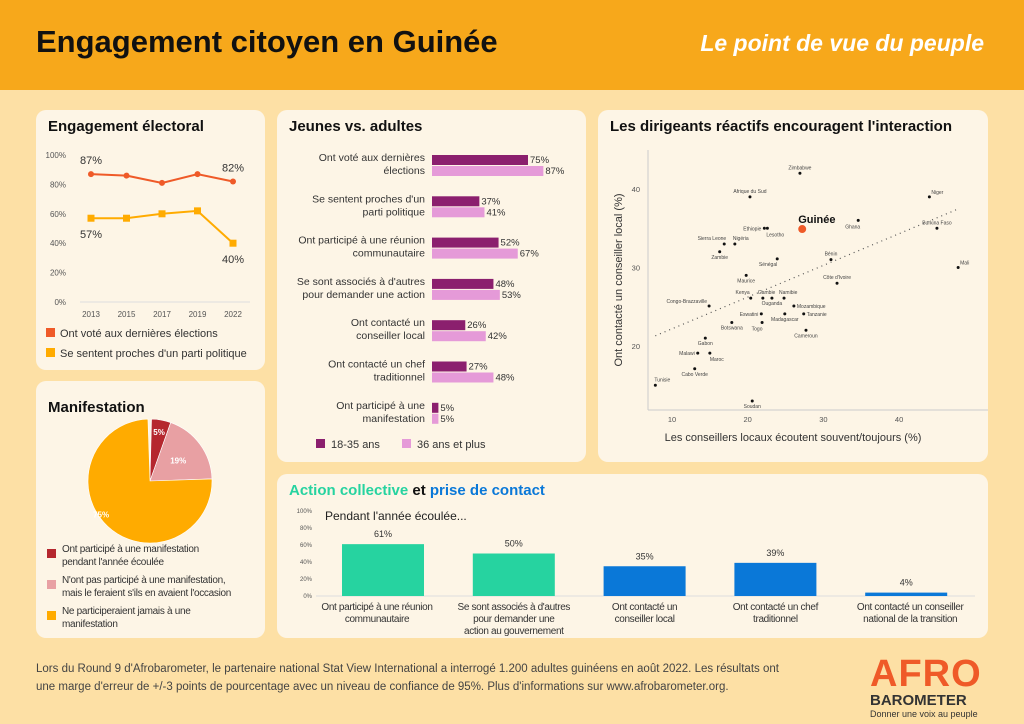 The height and width of the screenshot is (724, 1024). Describe the element at coordinates (911, 607) in the screenshot. I see `category-label: Ont contacté un conseiller` at that location.